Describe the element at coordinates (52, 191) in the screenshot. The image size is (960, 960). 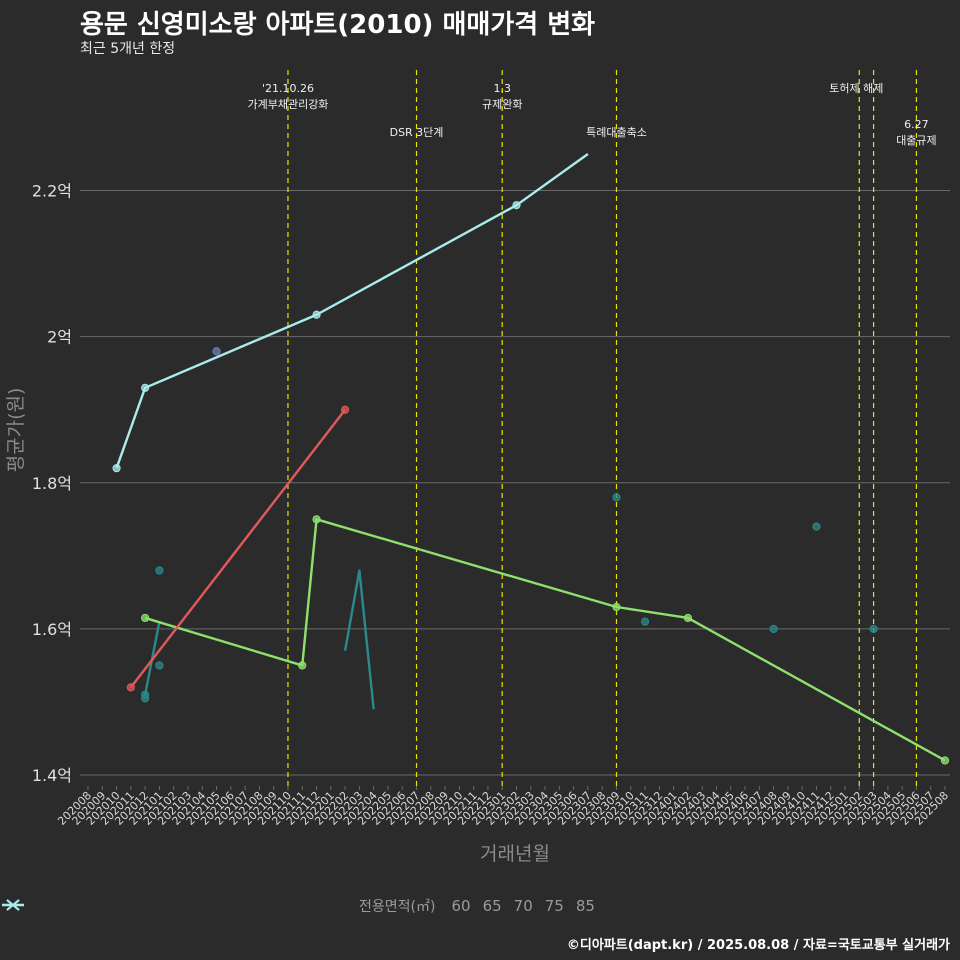
I see `y-tick-label: 2.2억` at that location.